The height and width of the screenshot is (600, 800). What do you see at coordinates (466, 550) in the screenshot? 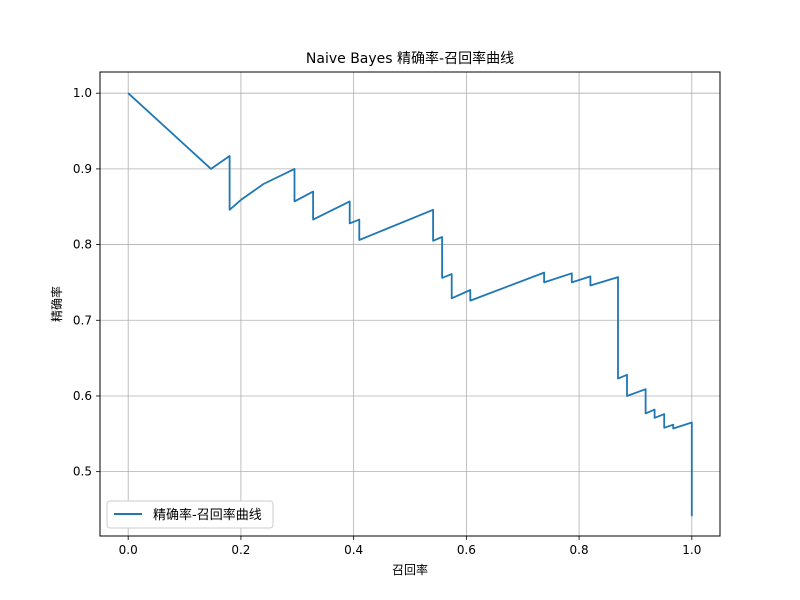
I see `x-tick-label: 0.6` at bounding box center [466, 550].